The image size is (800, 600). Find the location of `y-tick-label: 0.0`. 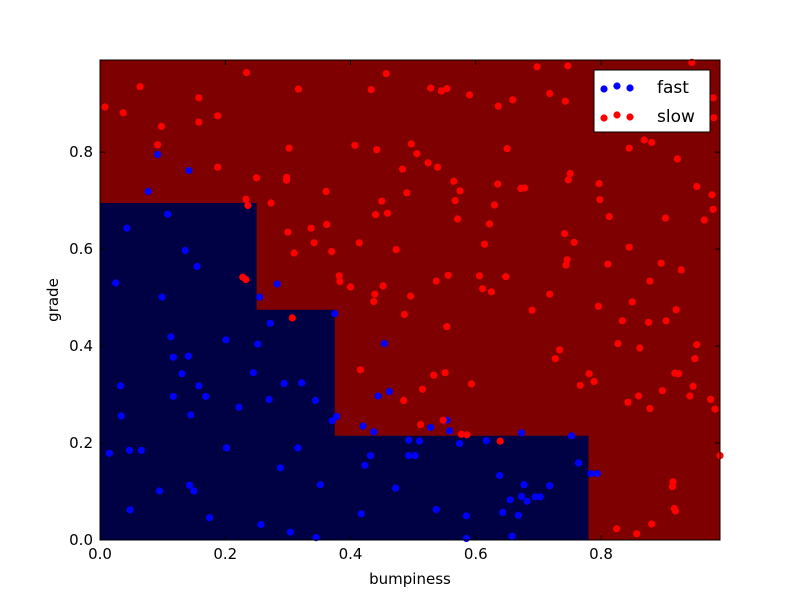

y-tick-label: 0.0 is located at coordinates (81, 540).